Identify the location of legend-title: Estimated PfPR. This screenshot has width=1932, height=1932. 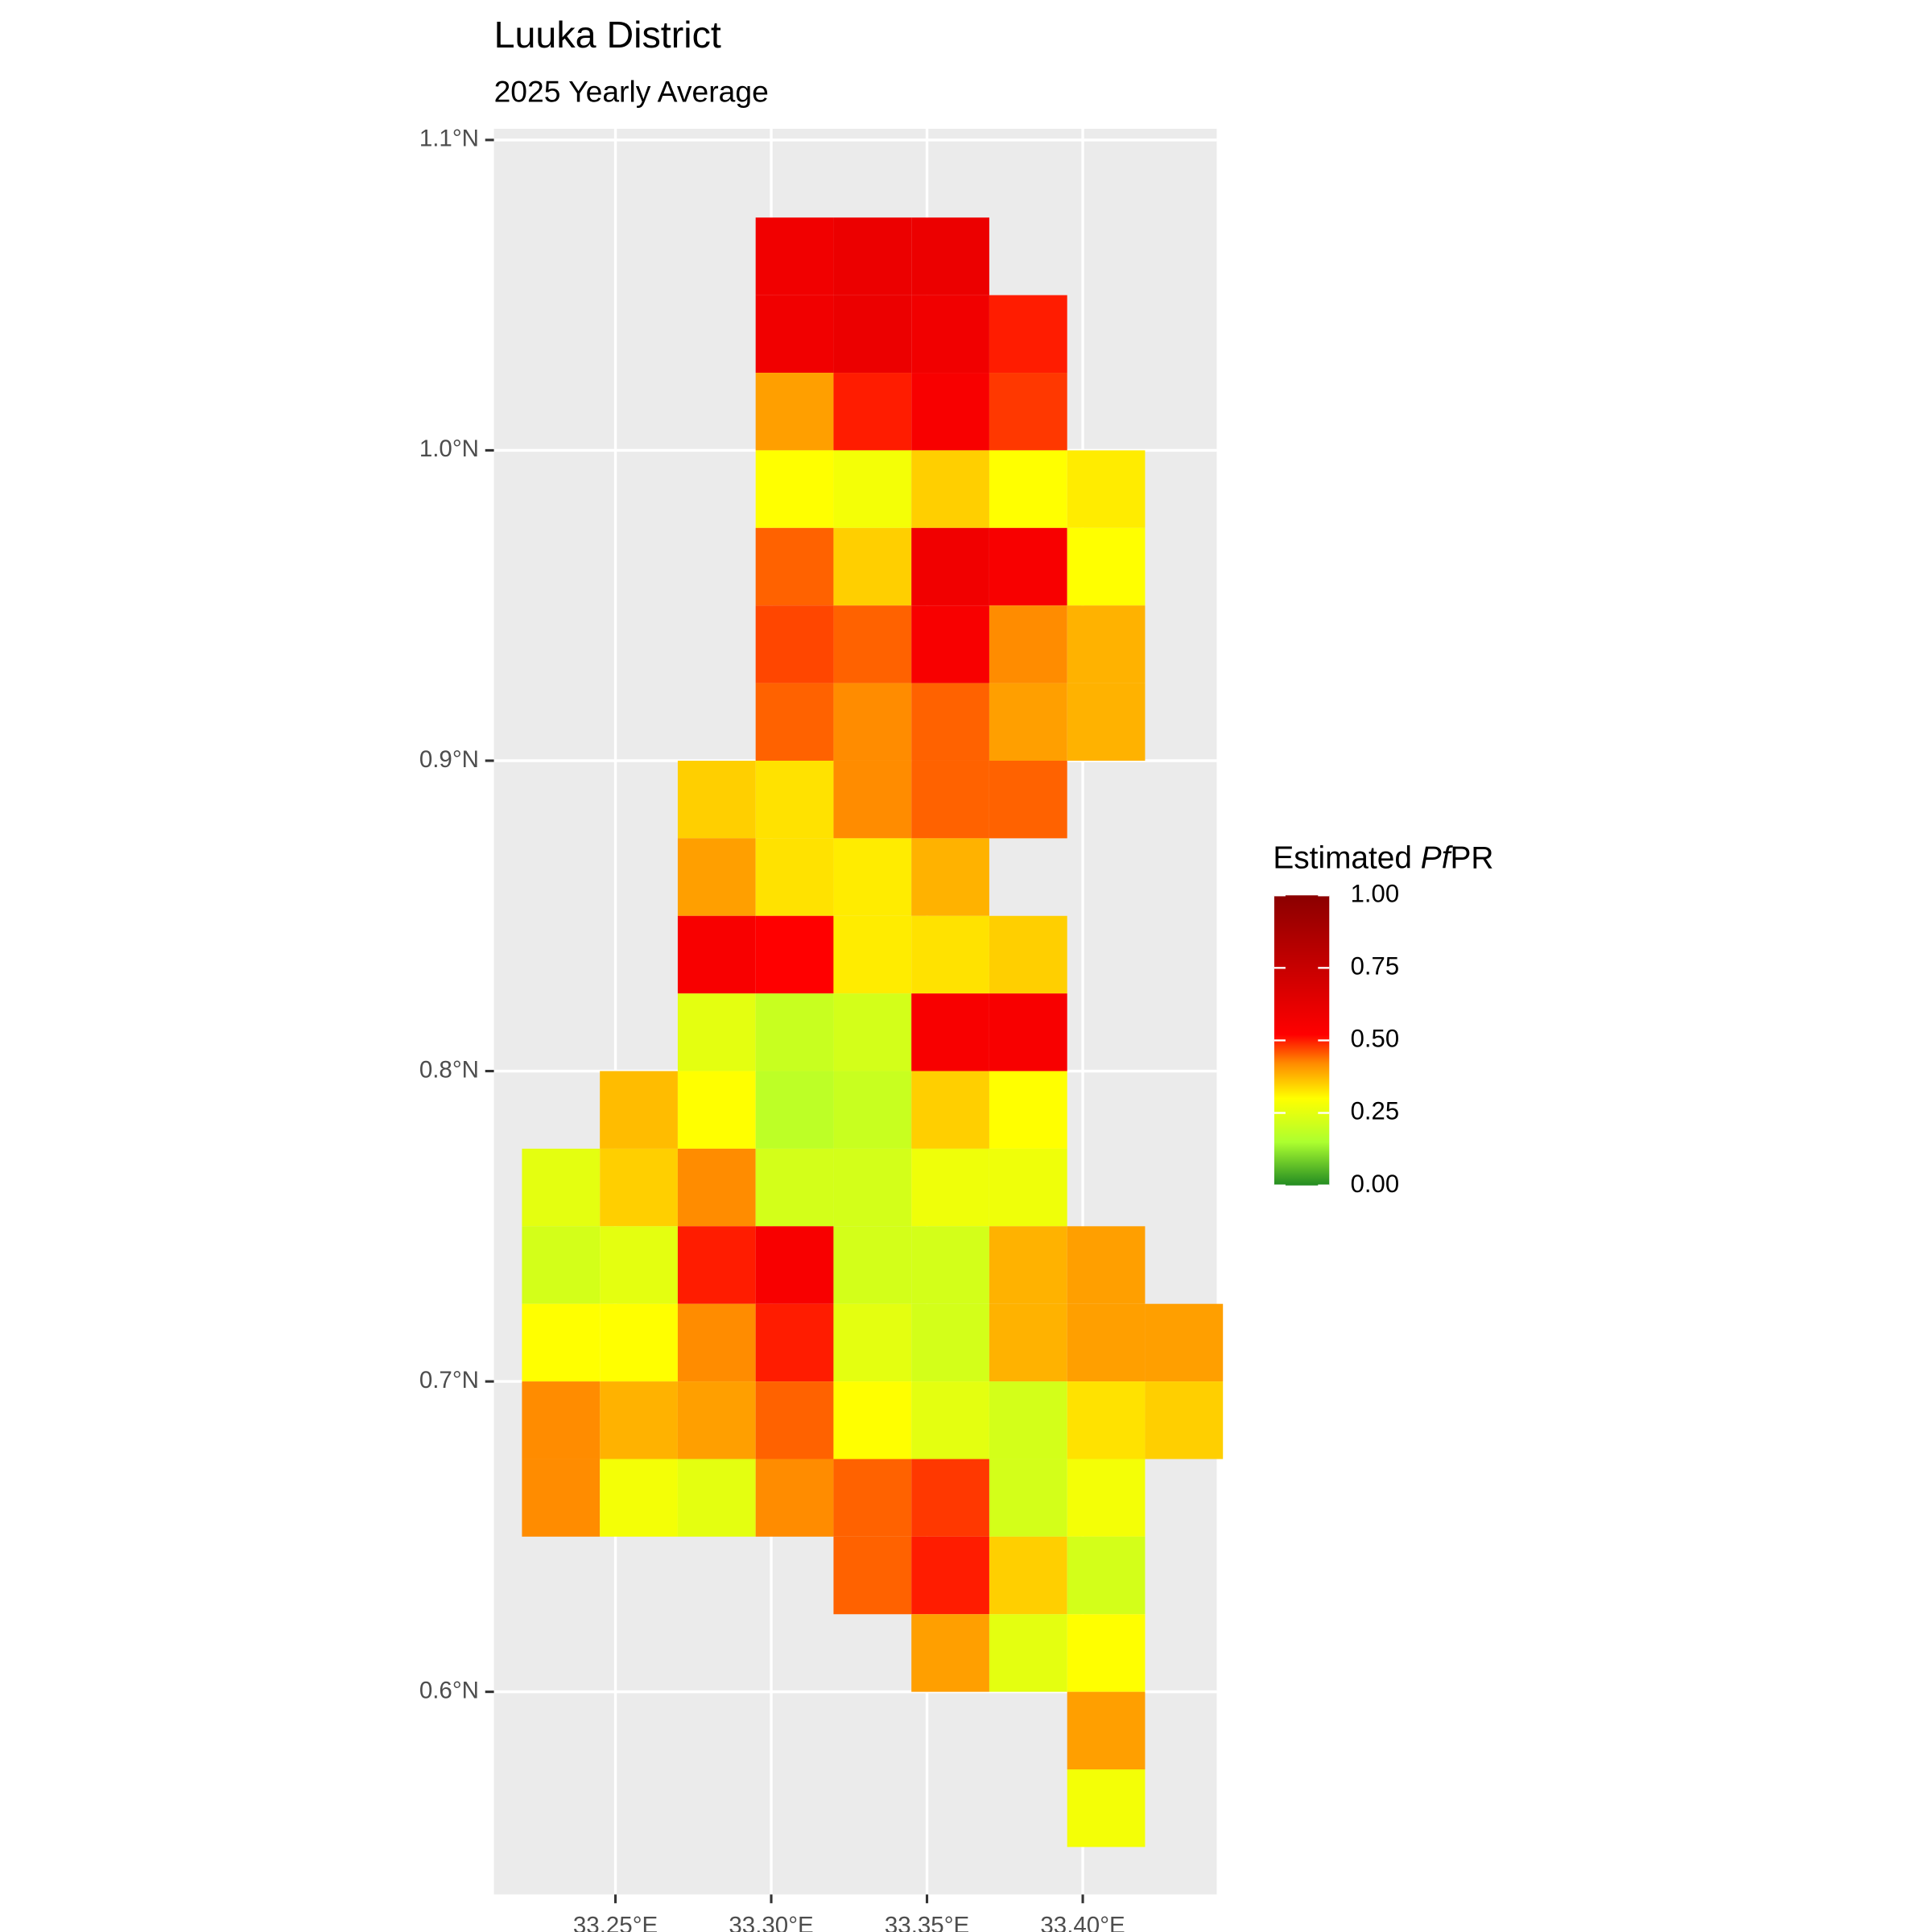
(1383, 858).